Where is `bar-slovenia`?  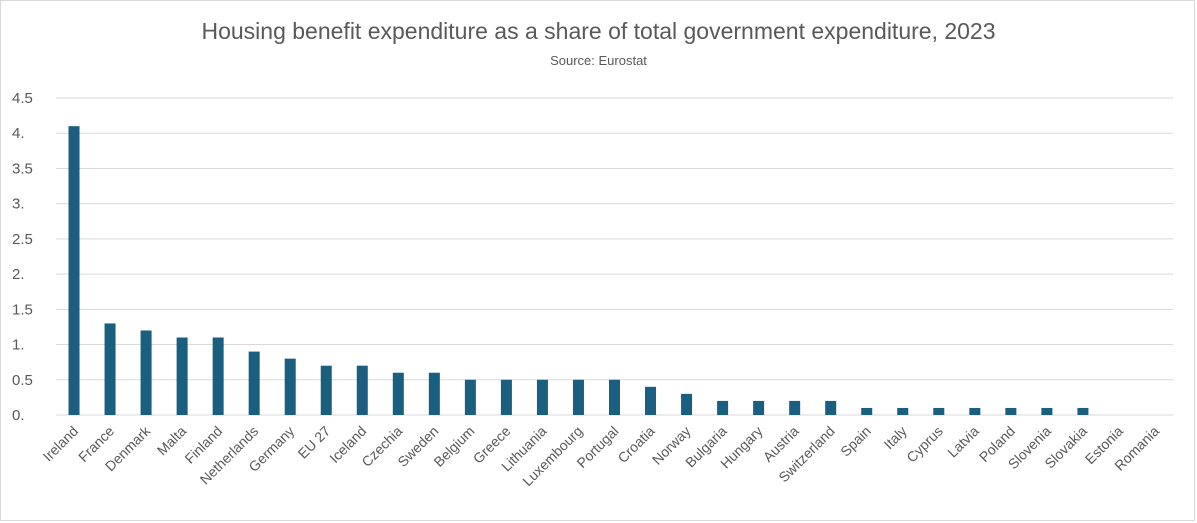 bar-slovenia is located at coordinates (1047, 411).